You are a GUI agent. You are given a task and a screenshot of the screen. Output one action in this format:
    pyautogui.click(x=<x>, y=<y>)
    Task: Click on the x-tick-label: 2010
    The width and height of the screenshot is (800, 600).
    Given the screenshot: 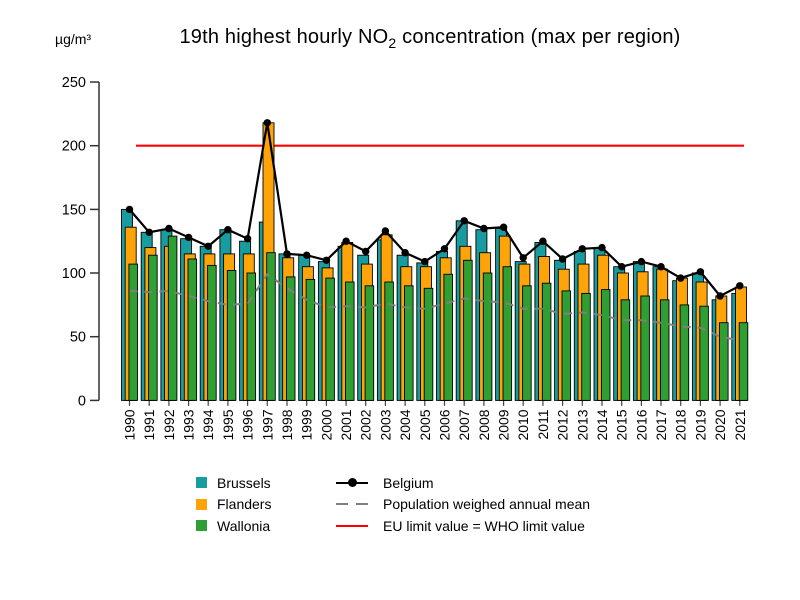 What is the action you would take?
    pyautogui.click(x=523, y=424)
    